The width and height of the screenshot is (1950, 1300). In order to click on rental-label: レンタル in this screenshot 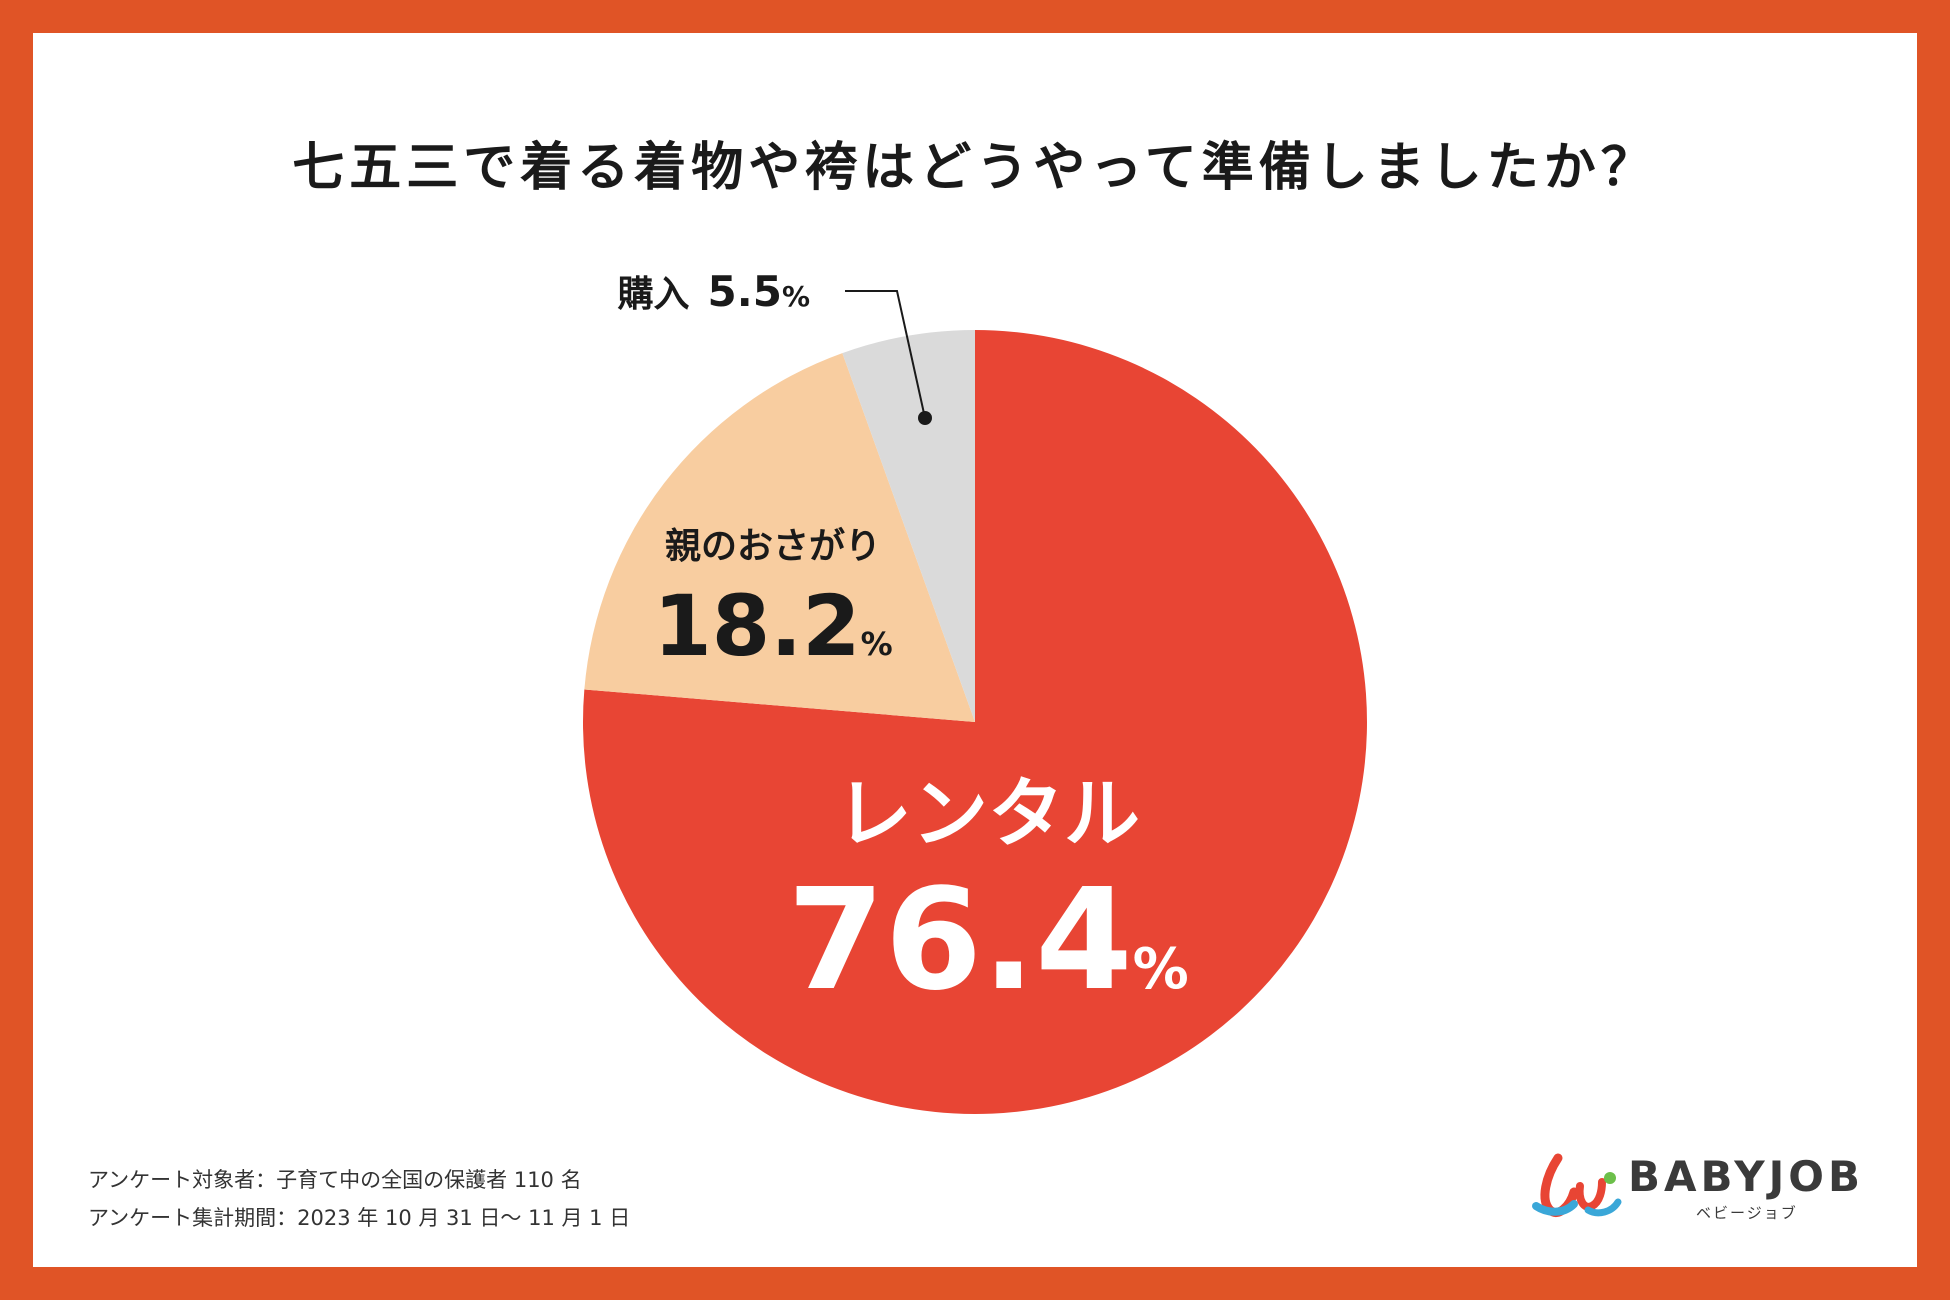, I will do `click(988, 813)`.